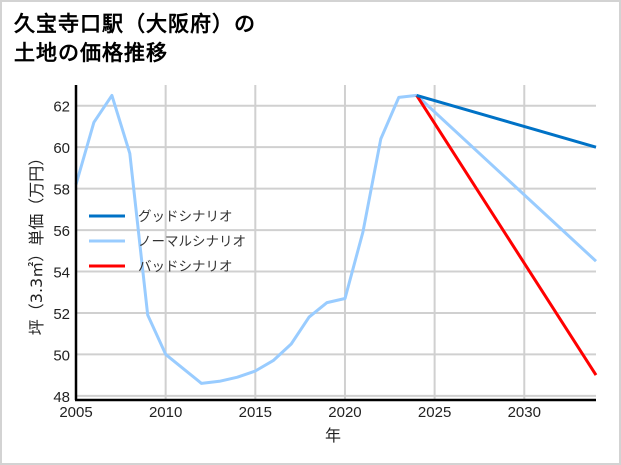  Describe the element at coordinates (75, 412) in the screenshot. I see `x-tick-label: 2005` at that location.